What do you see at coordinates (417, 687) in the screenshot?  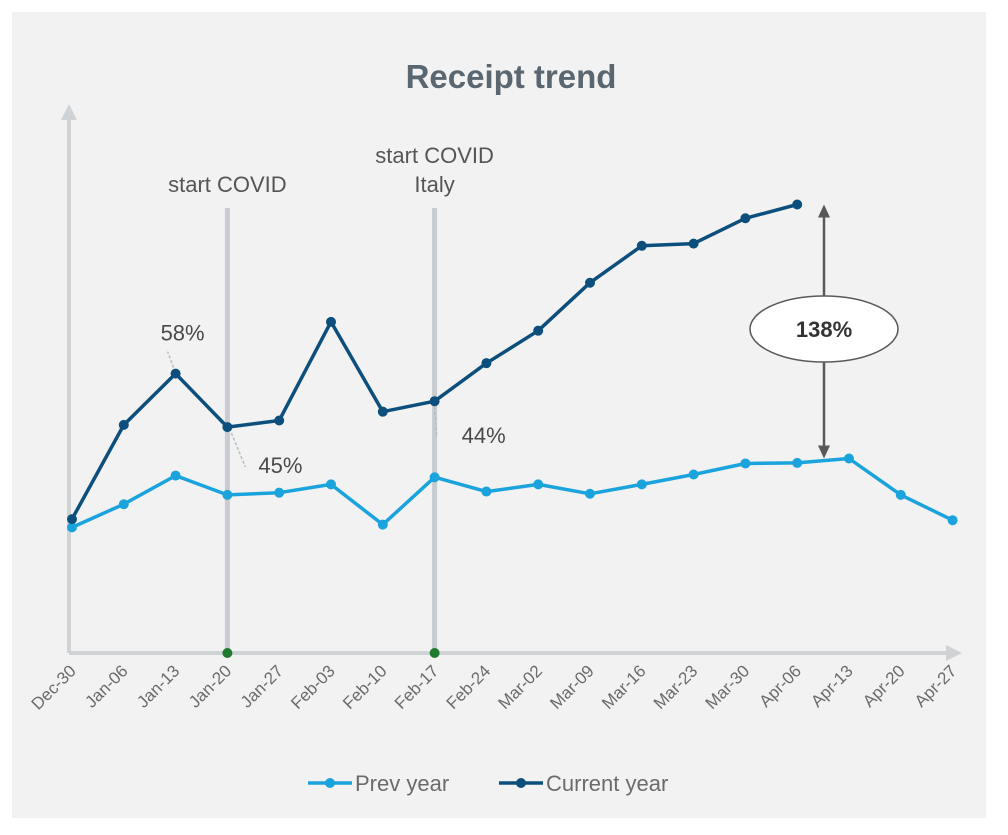 I see `x-tick-label: Feb-17` at bounding box center [417, 687].